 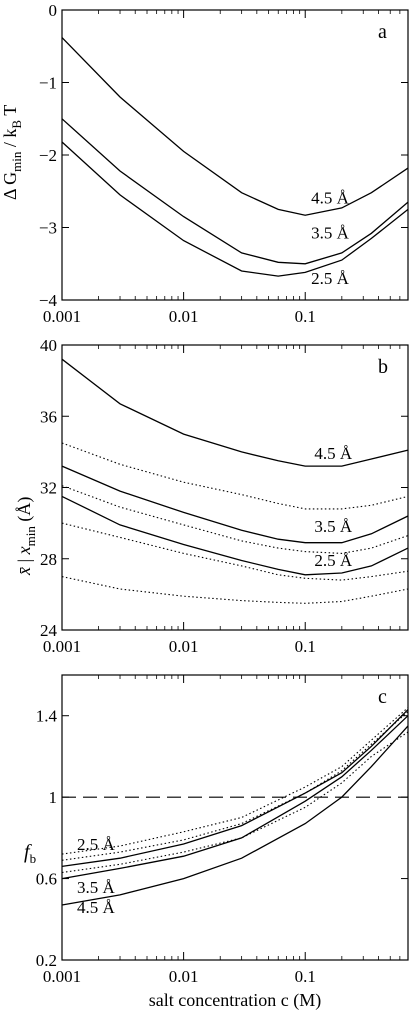 What do you see at coordinates (96, 876) in the screenshot?
I see `labels-c: 2.5 Å 3.5 Å4.5 Å` at bounding box center [96, 876].